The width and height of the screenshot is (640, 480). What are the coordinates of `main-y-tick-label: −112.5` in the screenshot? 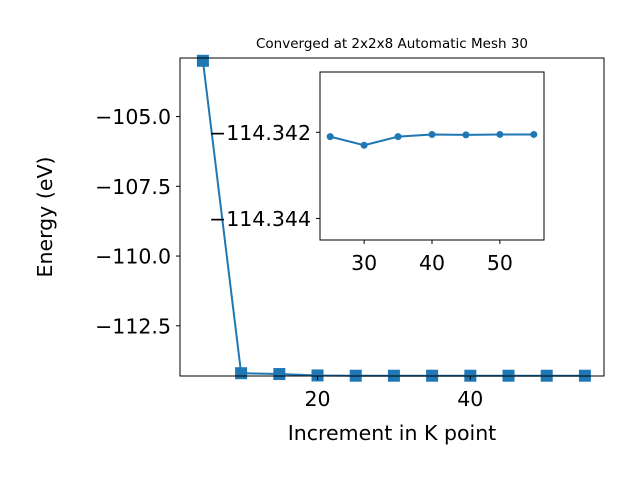 It's located at (133, 326).